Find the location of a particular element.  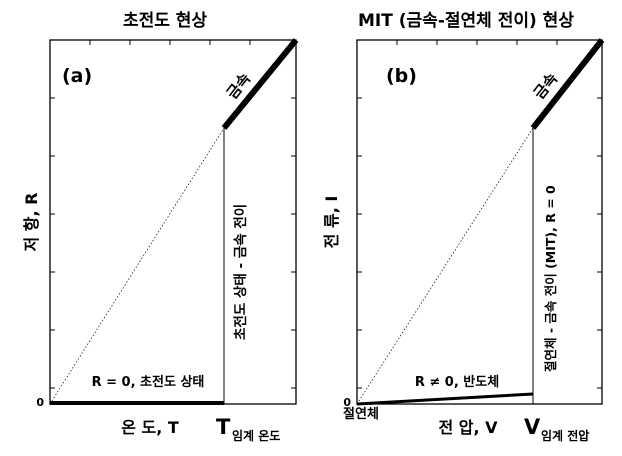

panel-b-x-axis-label: 전 압, V is located at coordinates (468, 427).